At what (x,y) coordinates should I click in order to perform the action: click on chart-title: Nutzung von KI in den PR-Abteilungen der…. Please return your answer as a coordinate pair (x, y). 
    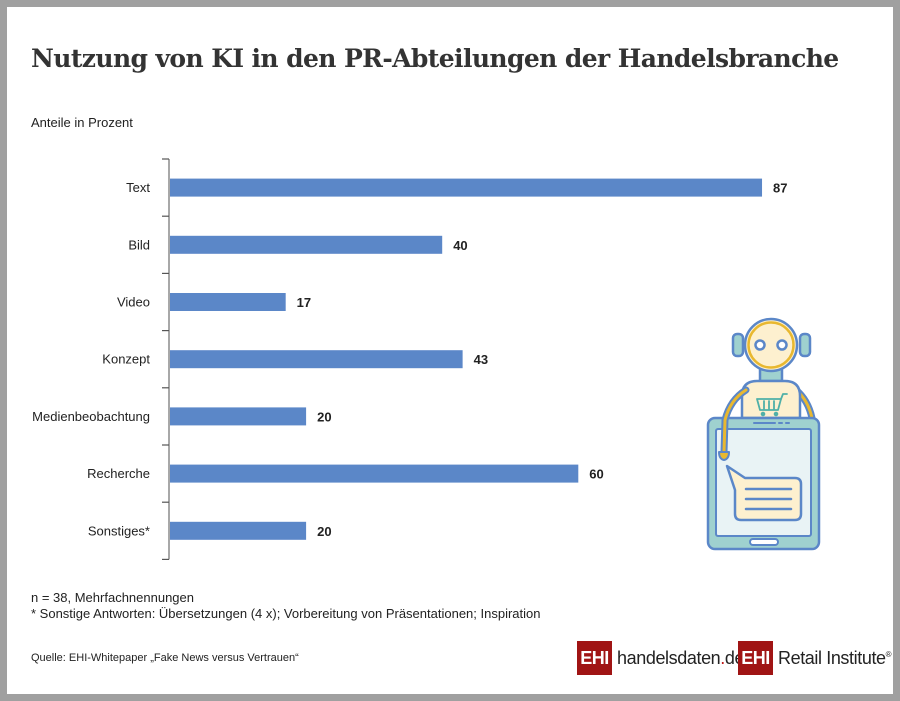
    Looking at the image, I should click on (435, 58).